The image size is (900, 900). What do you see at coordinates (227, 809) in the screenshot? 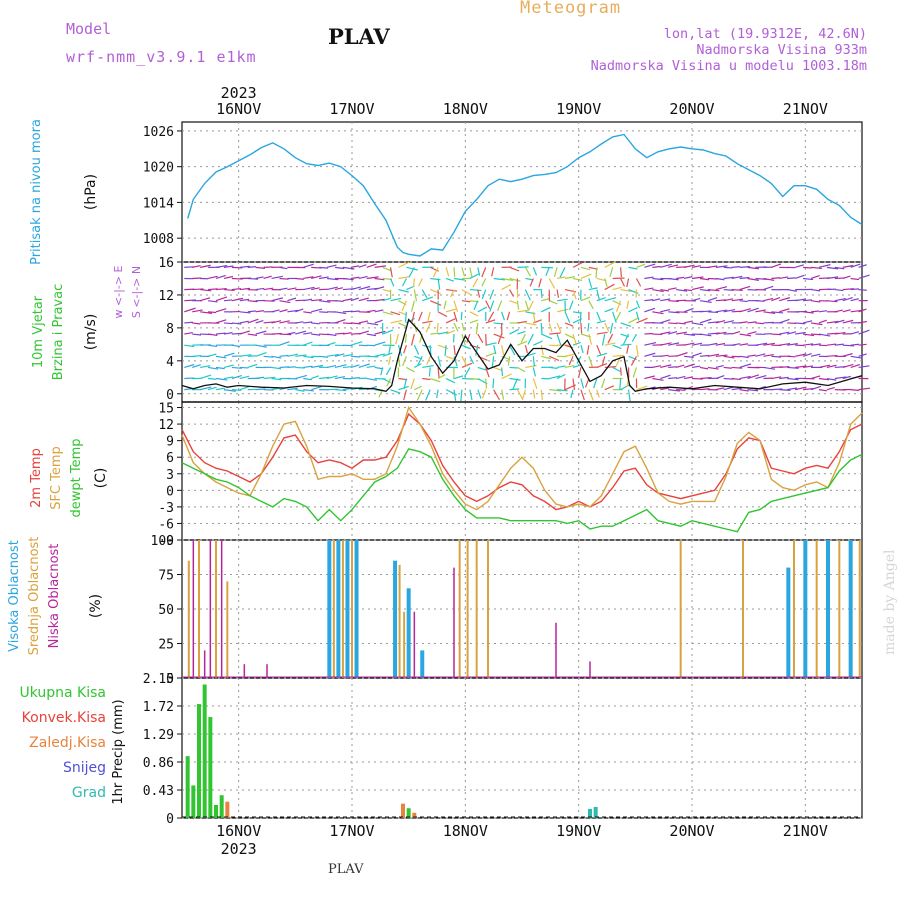
I see `precip-bar-strat` at bounding box center [227, 809].